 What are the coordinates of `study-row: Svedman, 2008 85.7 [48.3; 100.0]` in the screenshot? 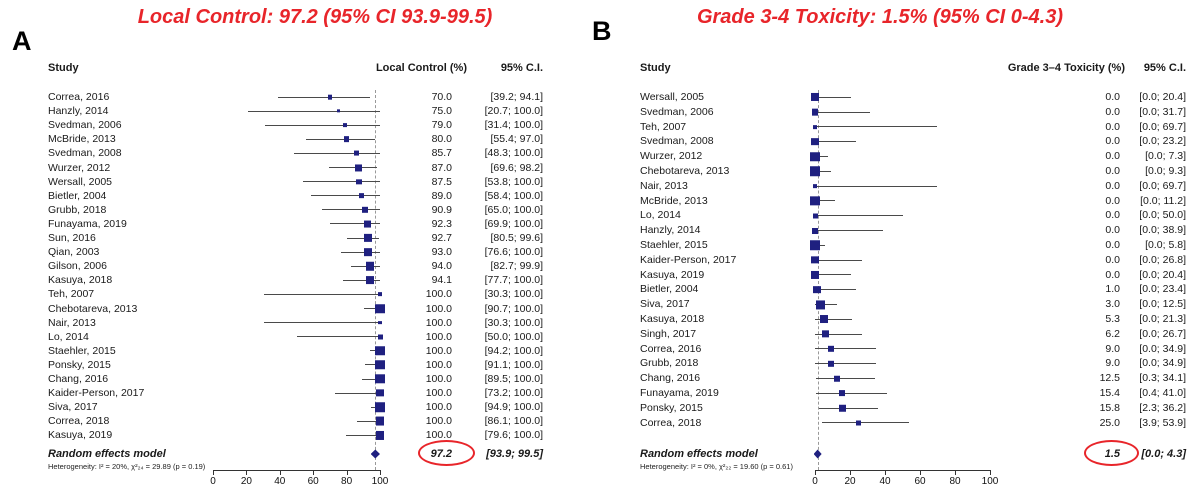 It's located at (295, 153).